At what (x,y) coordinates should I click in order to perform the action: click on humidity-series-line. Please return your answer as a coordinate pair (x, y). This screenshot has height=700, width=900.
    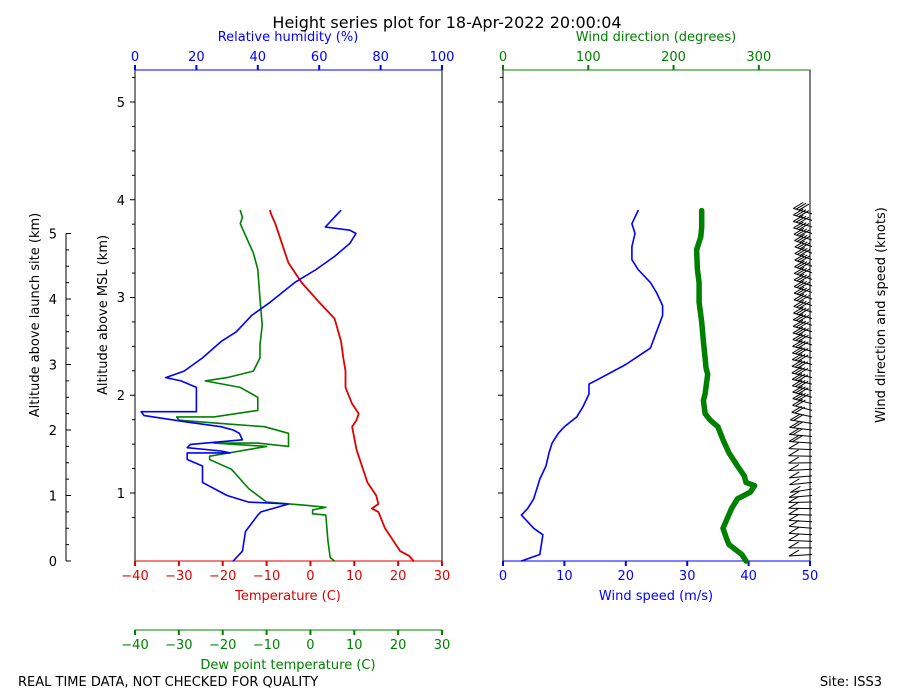
    Looking at the image, I should click on (248, 385).